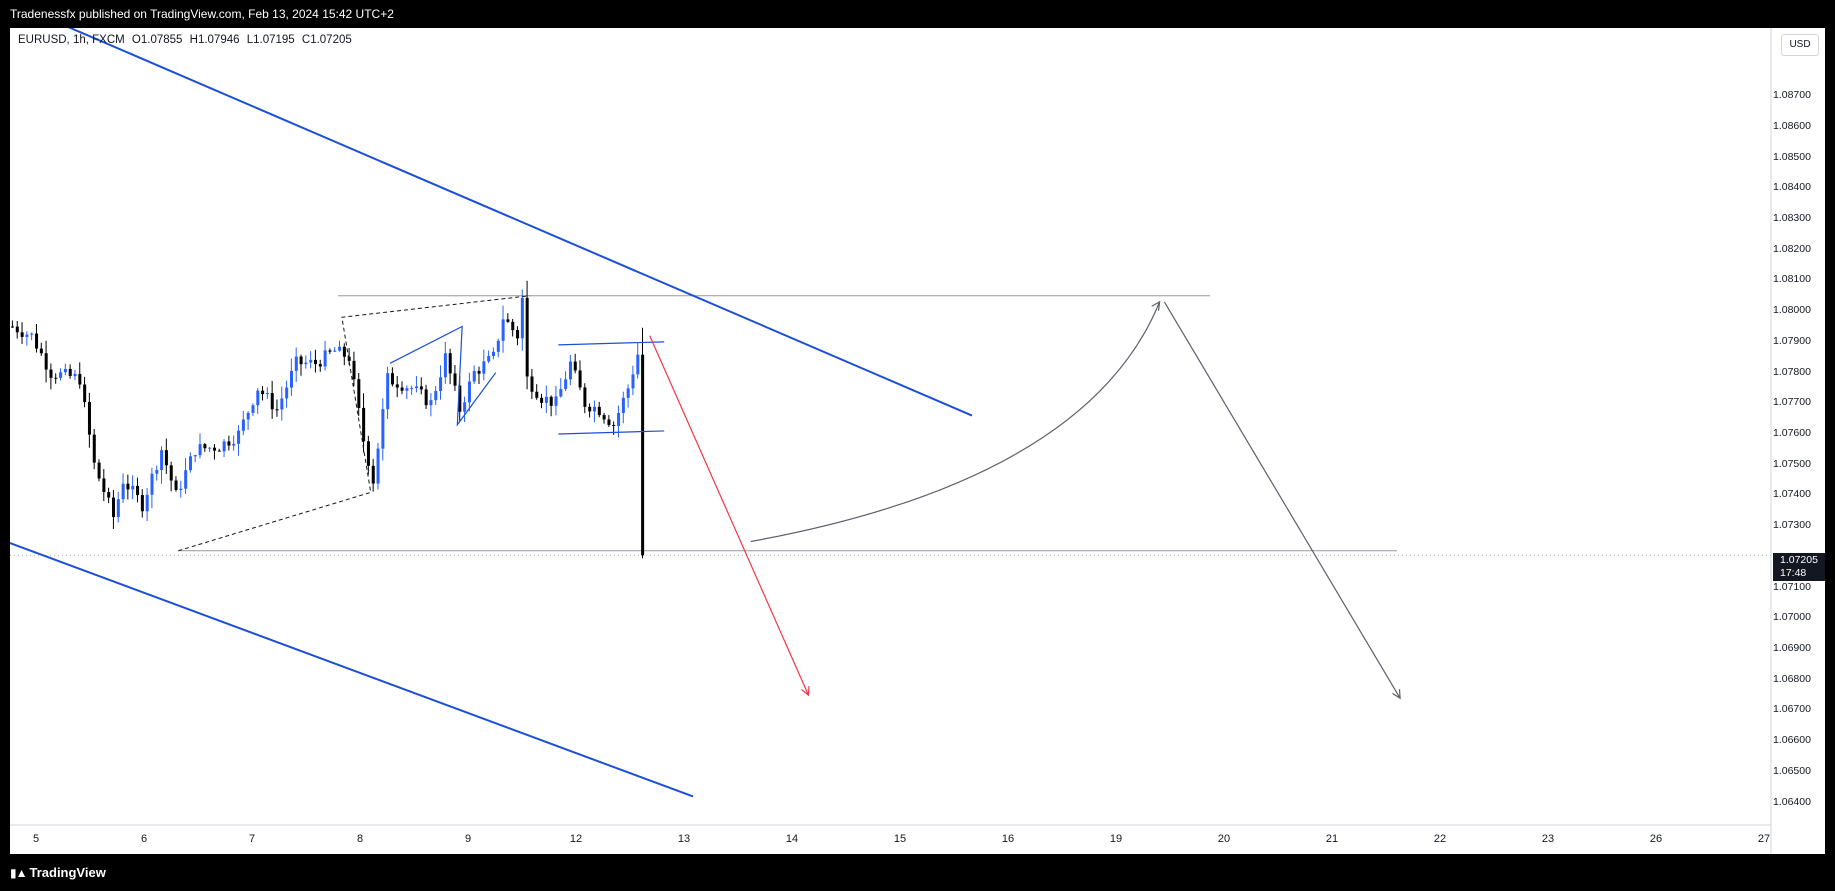 The width and height of the screenshot is (1835, 891). I want to click on time-tick-label: 6, so click(144, 839).